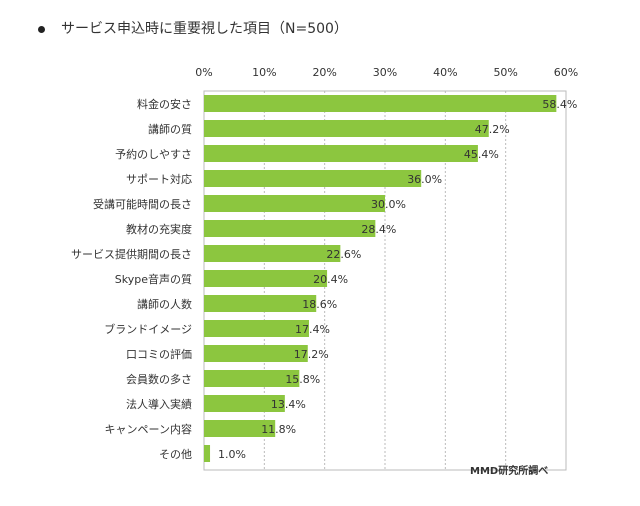  I want to click on category-label: 会員数の多さ, so click(159, 379).